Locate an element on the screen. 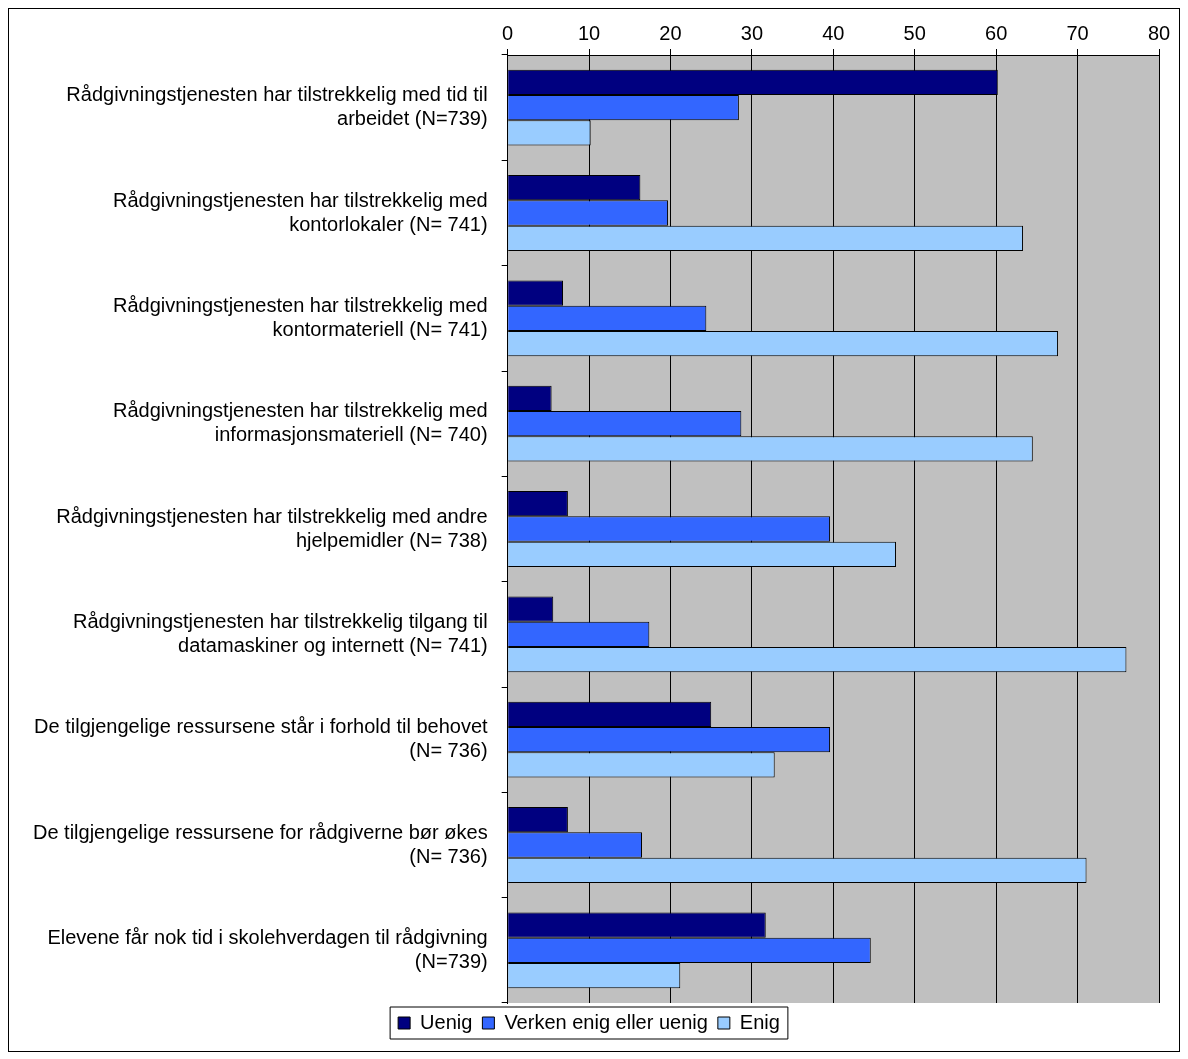 The height and width of the screenshot is (1059, 1188). x-tick-label: 50 is located at coordinates (914, 32).